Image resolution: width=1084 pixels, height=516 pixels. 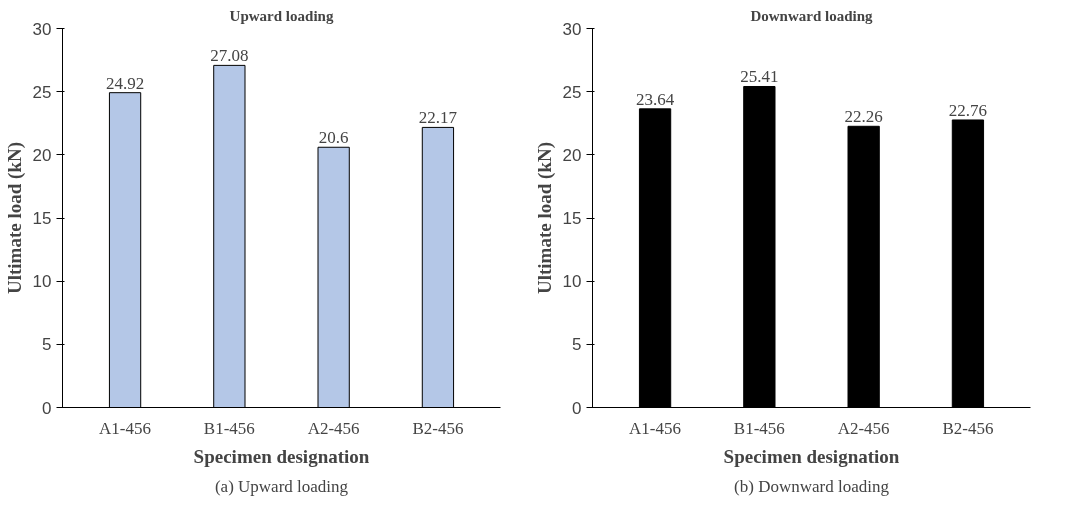 What do you see at coordinates (812, 486) in the screenshot?
I see `text: (b) Downward loading` at bounding box center [812, 486].